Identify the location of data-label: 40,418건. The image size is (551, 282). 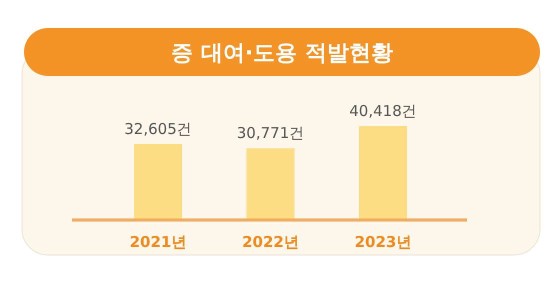
(383, 111).